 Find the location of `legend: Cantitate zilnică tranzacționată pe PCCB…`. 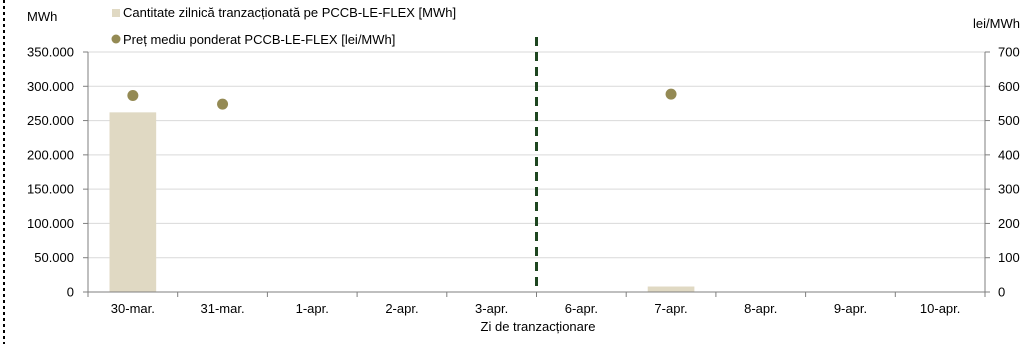

legend: Cantitate zilnică tranzacționată pe PCCB… is located at coordinates (283, 26).